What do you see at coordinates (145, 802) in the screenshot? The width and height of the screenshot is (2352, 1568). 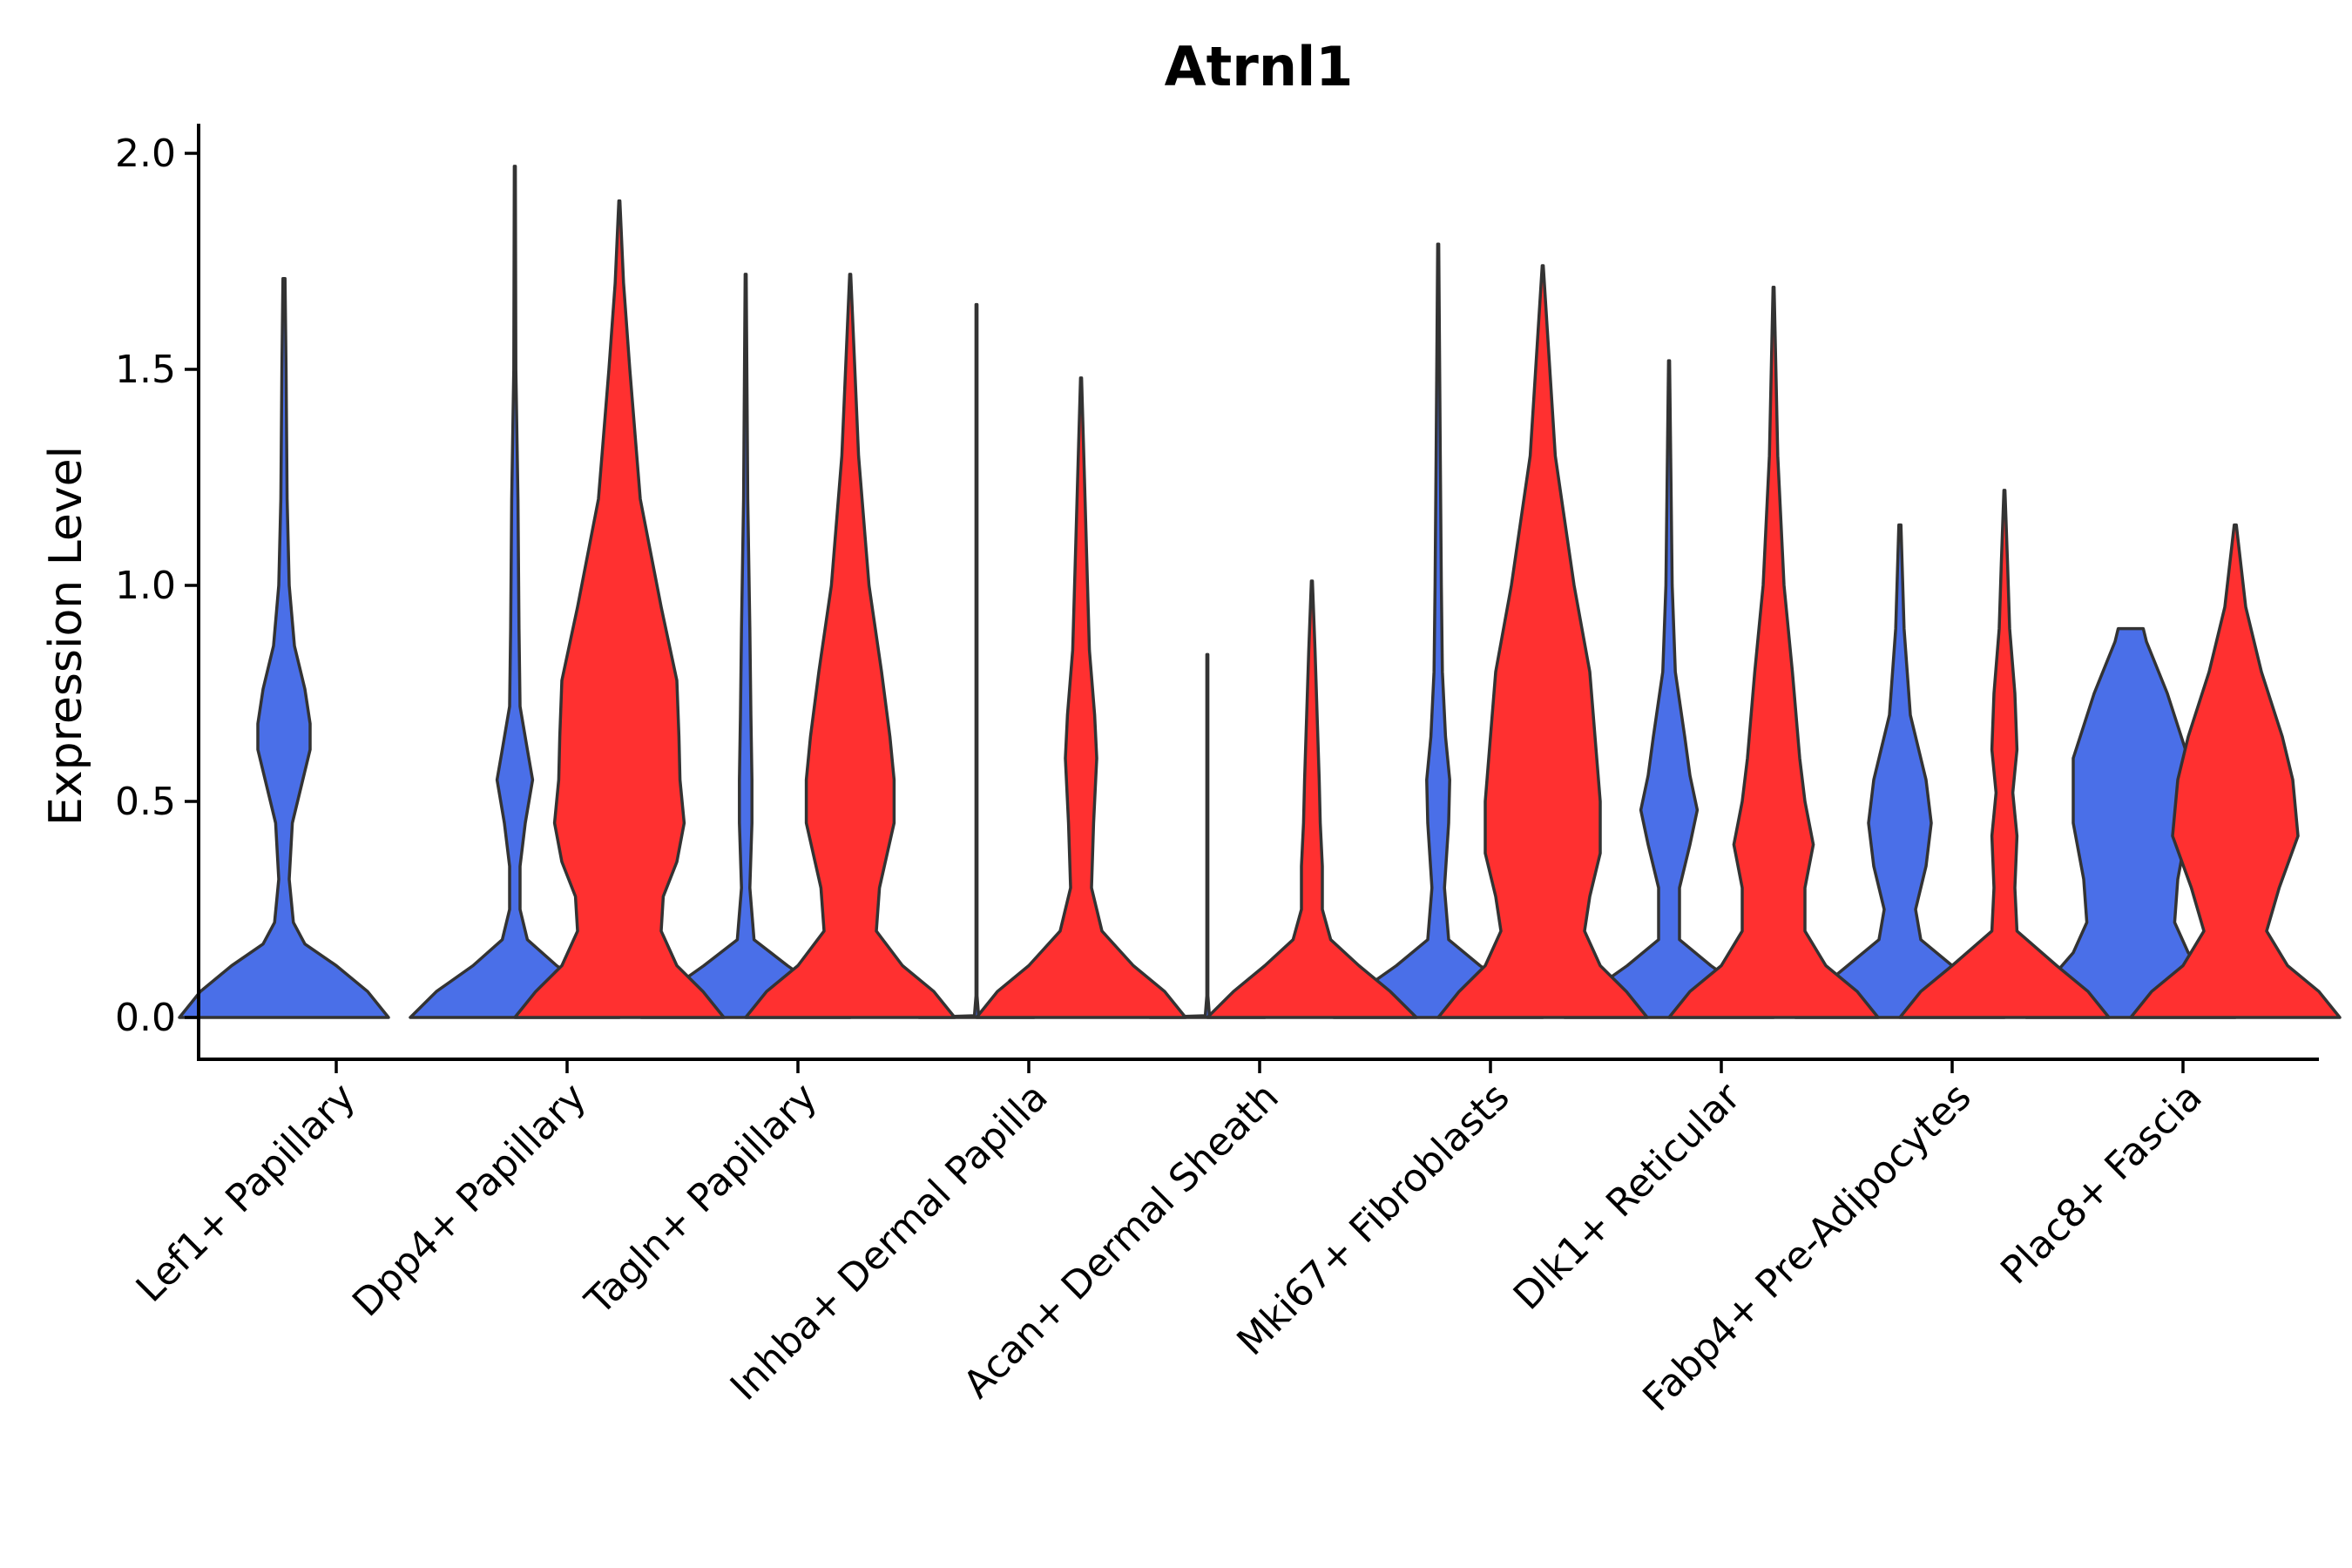 I see `y-tick-label: 0.5` at bounding box center [145, 802].